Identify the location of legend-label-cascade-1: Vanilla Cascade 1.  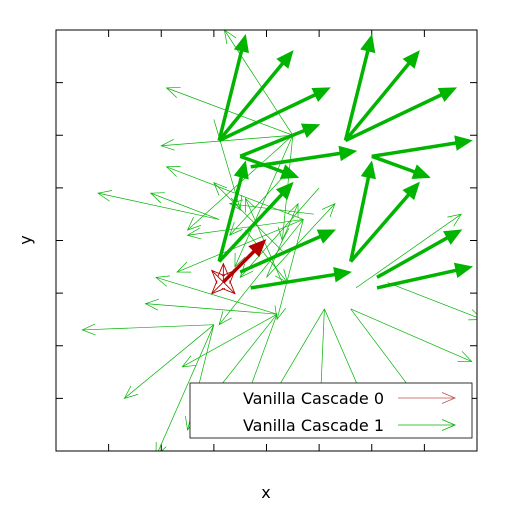
(313, 425).